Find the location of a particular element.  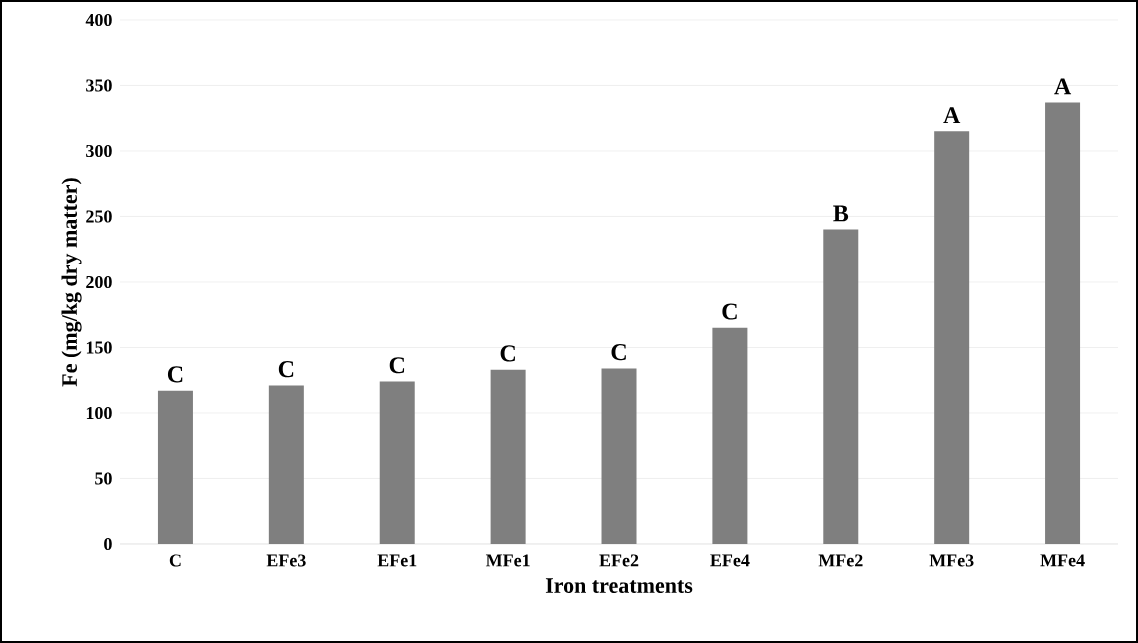

y-tick-label: 0 is located at coordinates (108, 544).